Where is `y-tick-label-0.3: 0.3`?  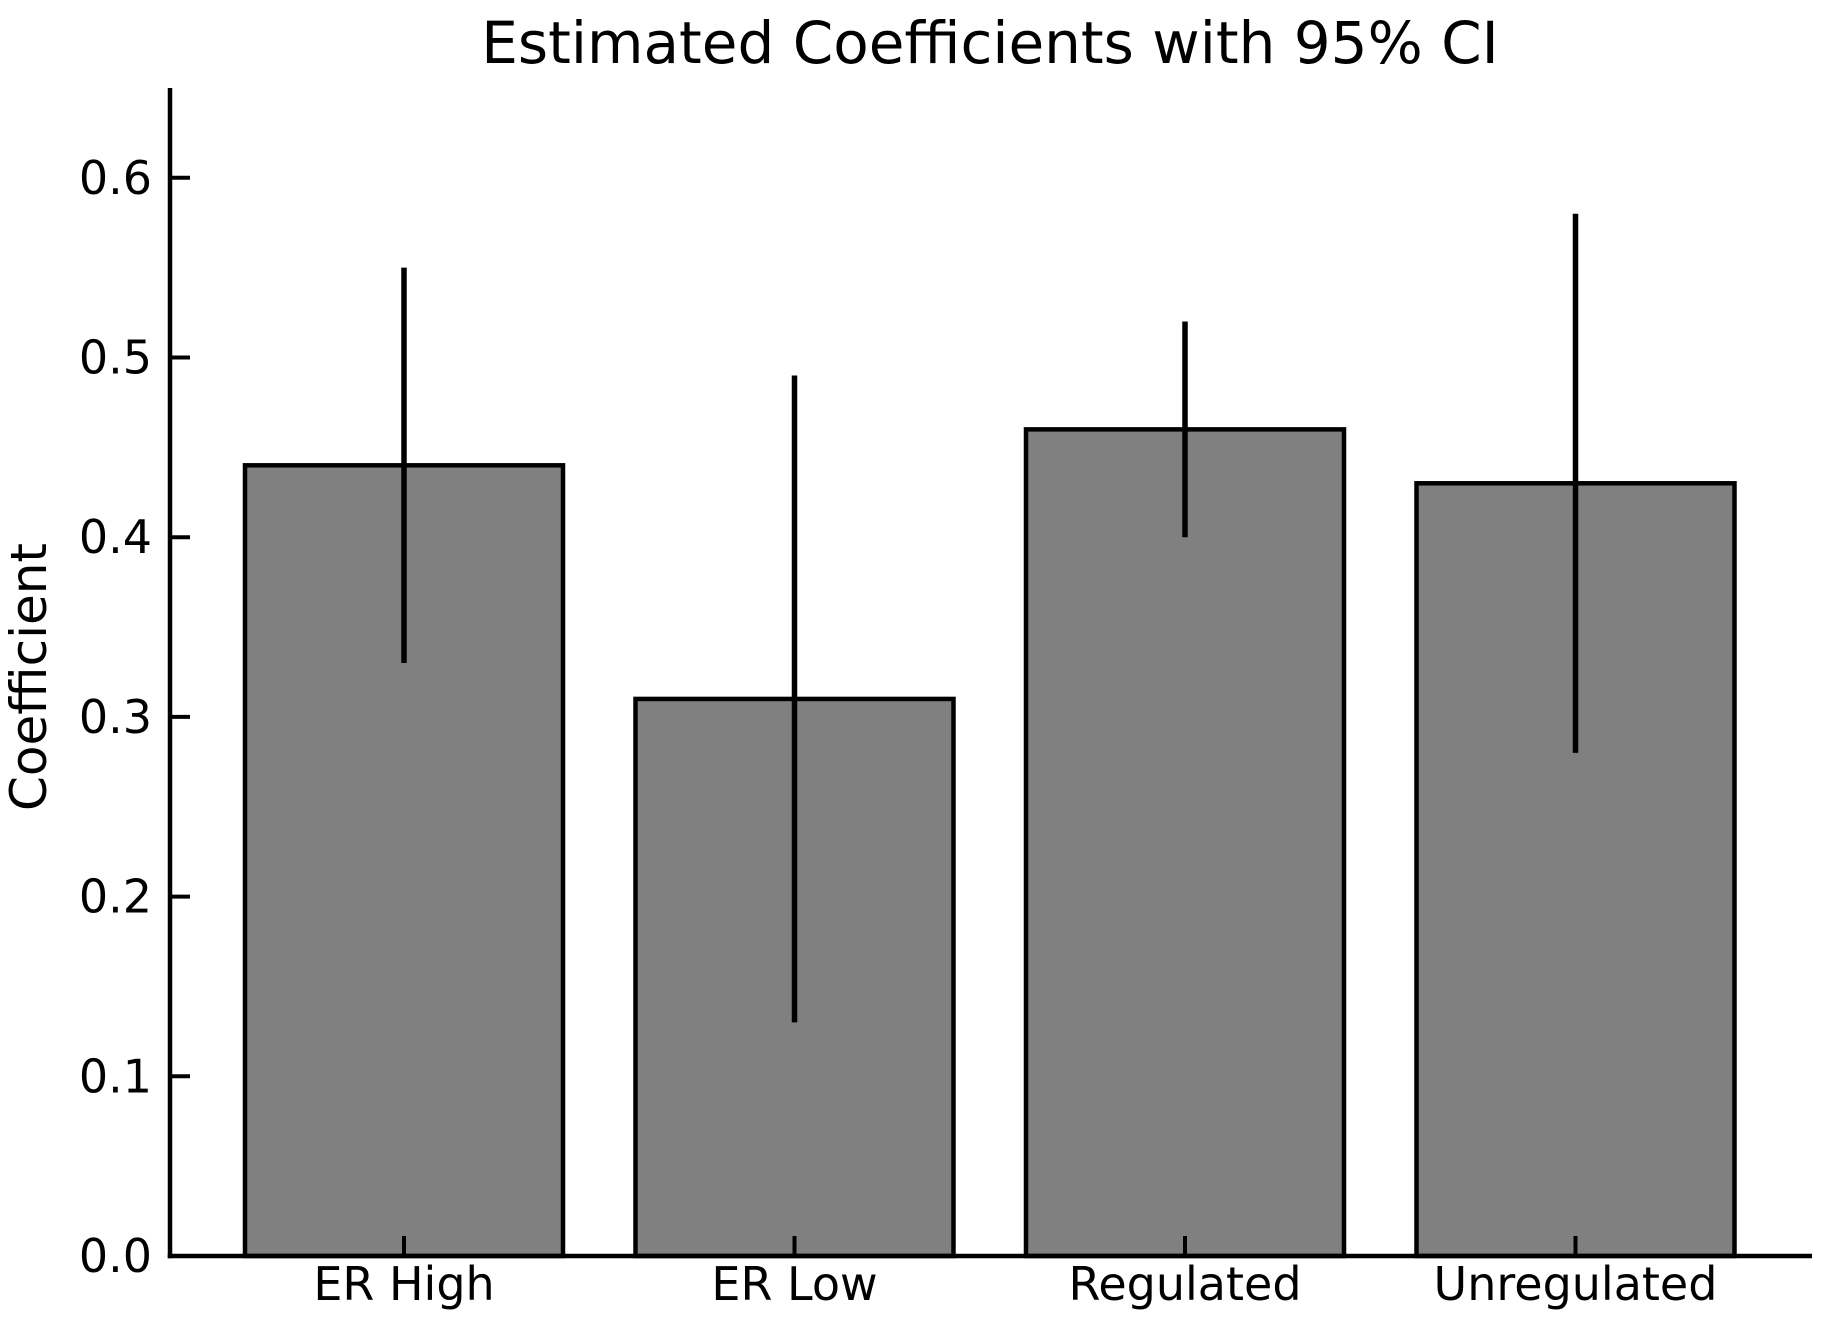
y-tick-label-0.3: 0.3 is located at coordinates (115, 717).